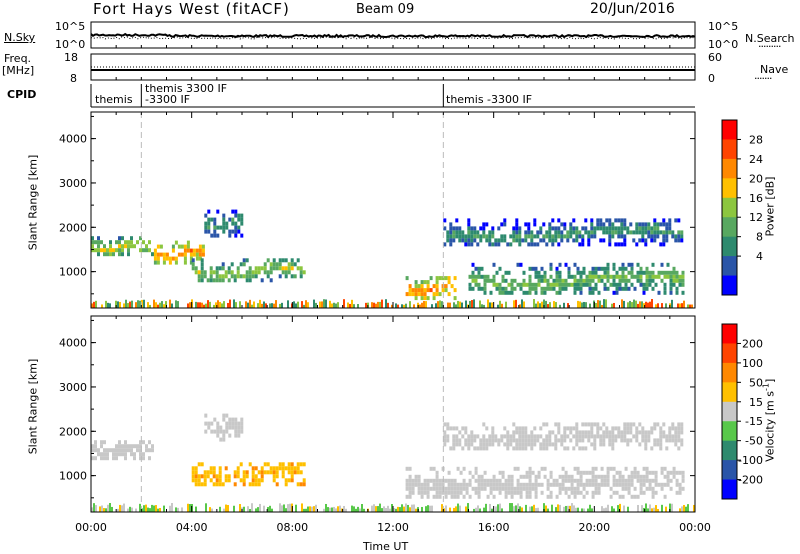 The width and height of the screenshot is (800, 554). Describe the element at coordinates (632, 9) in the screenshot. I see `date-title: 20/Jun/2016` at that location.